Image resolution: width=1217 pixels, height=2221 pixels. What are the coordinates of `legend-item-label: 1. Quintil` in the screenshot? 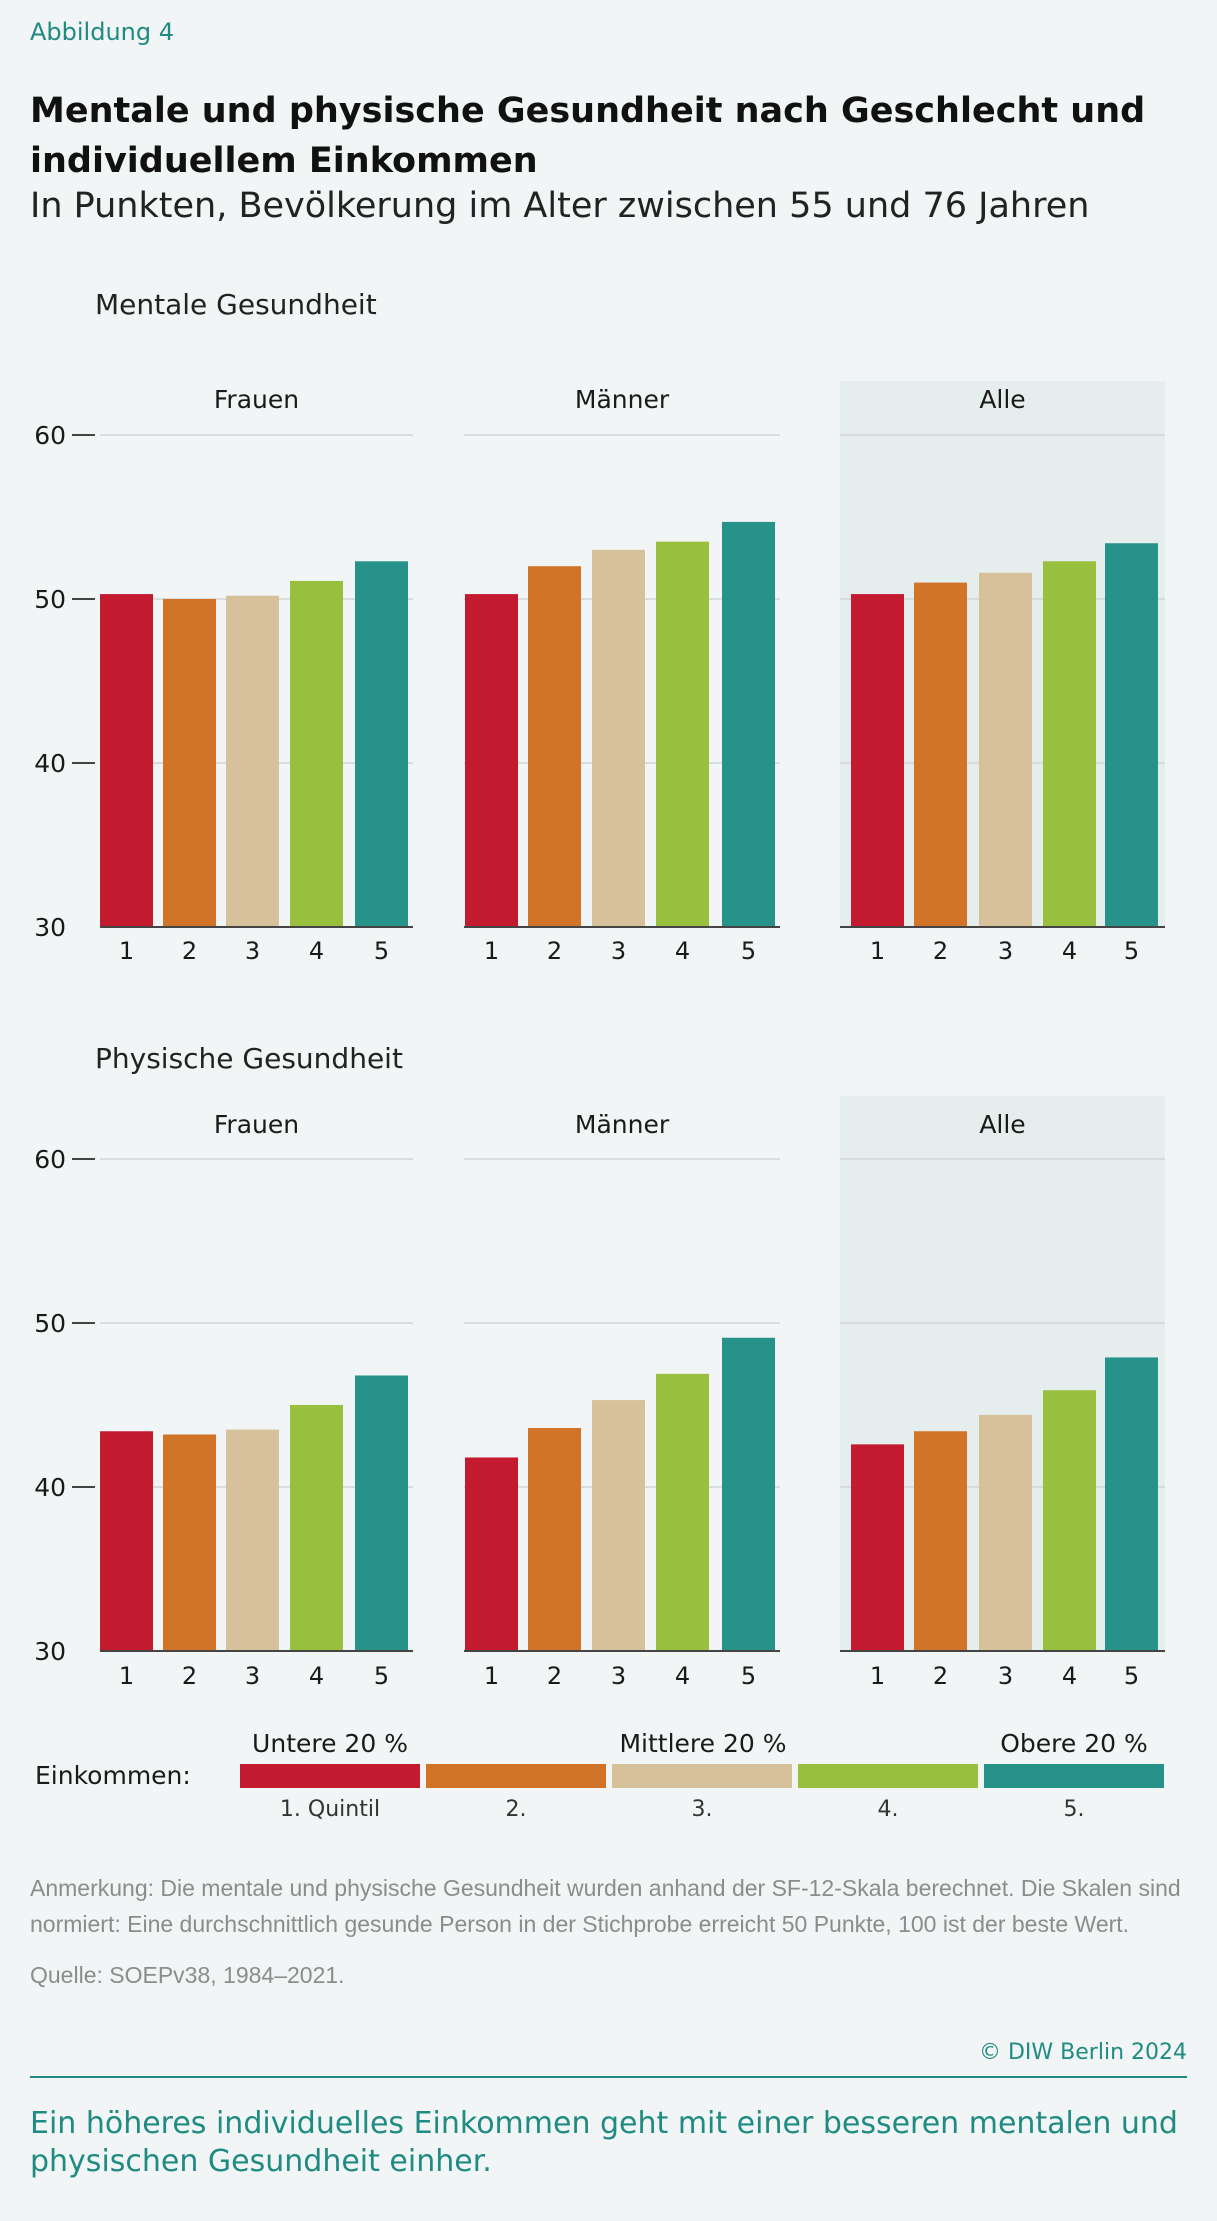 It's located at (330, 1809).